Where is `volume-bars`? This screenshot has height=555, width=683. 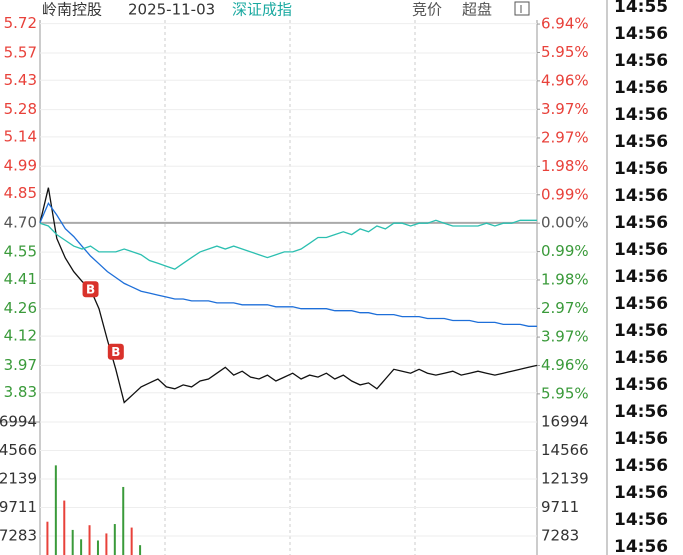
volume-bars is located at coordinates (94, 510).